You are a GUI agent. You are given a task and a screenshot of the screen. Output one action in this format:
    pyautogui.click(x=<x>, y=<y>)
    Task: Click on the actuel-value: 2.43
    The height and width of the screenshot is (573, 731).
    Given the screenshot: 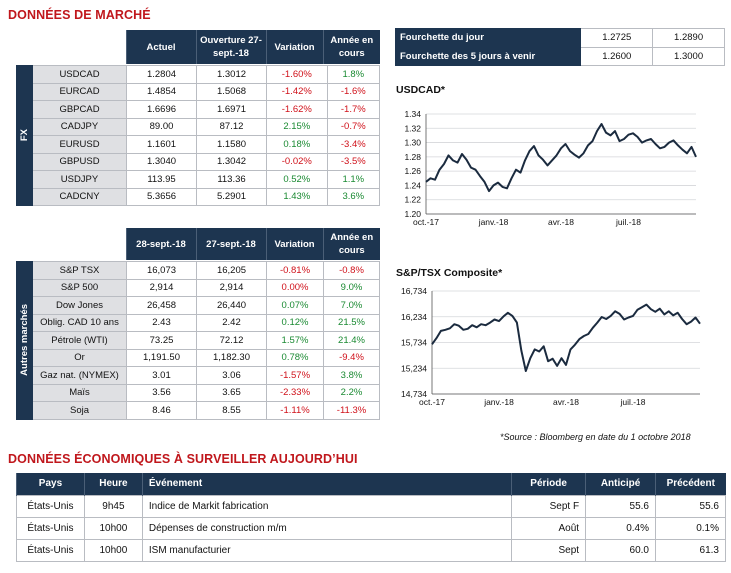 What is the action you would take?
    pyautogui.click(x=161, y=322)
    